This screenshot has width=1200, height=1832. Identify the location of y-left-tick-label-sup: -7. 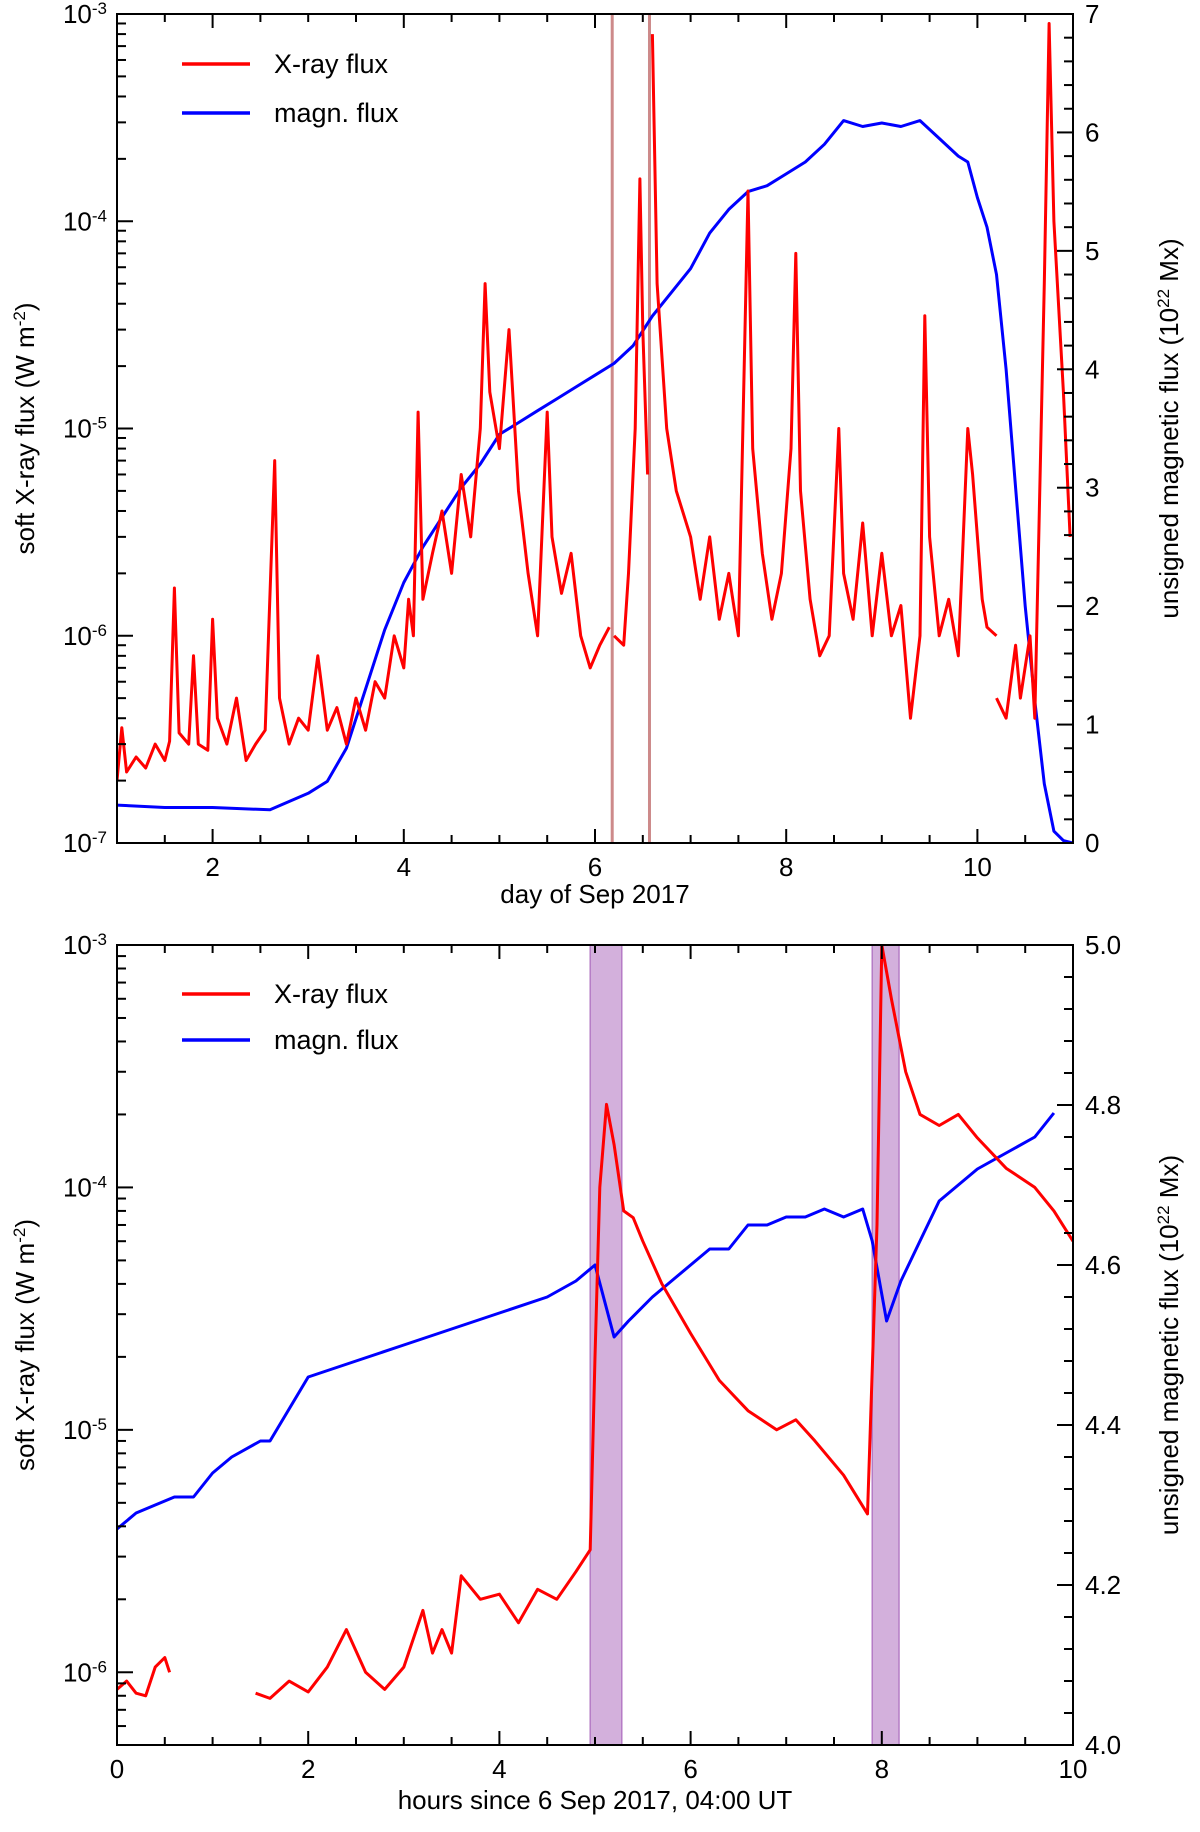
(99, 837).